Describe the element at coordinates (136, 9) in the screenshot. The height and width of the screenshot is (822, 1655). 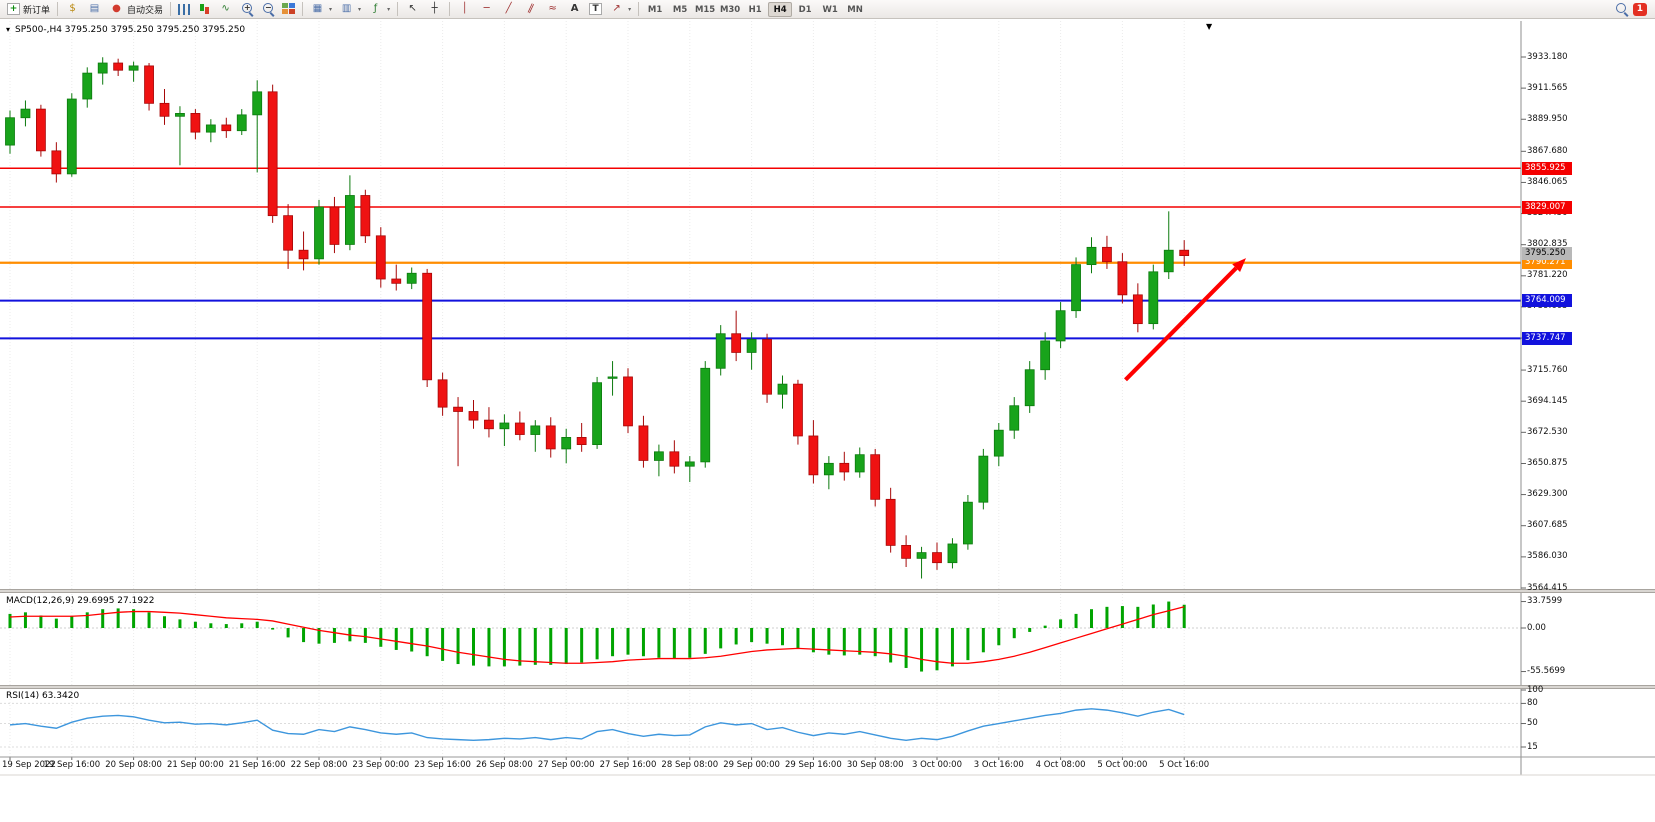
I see `autotrading-button: ● 自动交易` at that location.